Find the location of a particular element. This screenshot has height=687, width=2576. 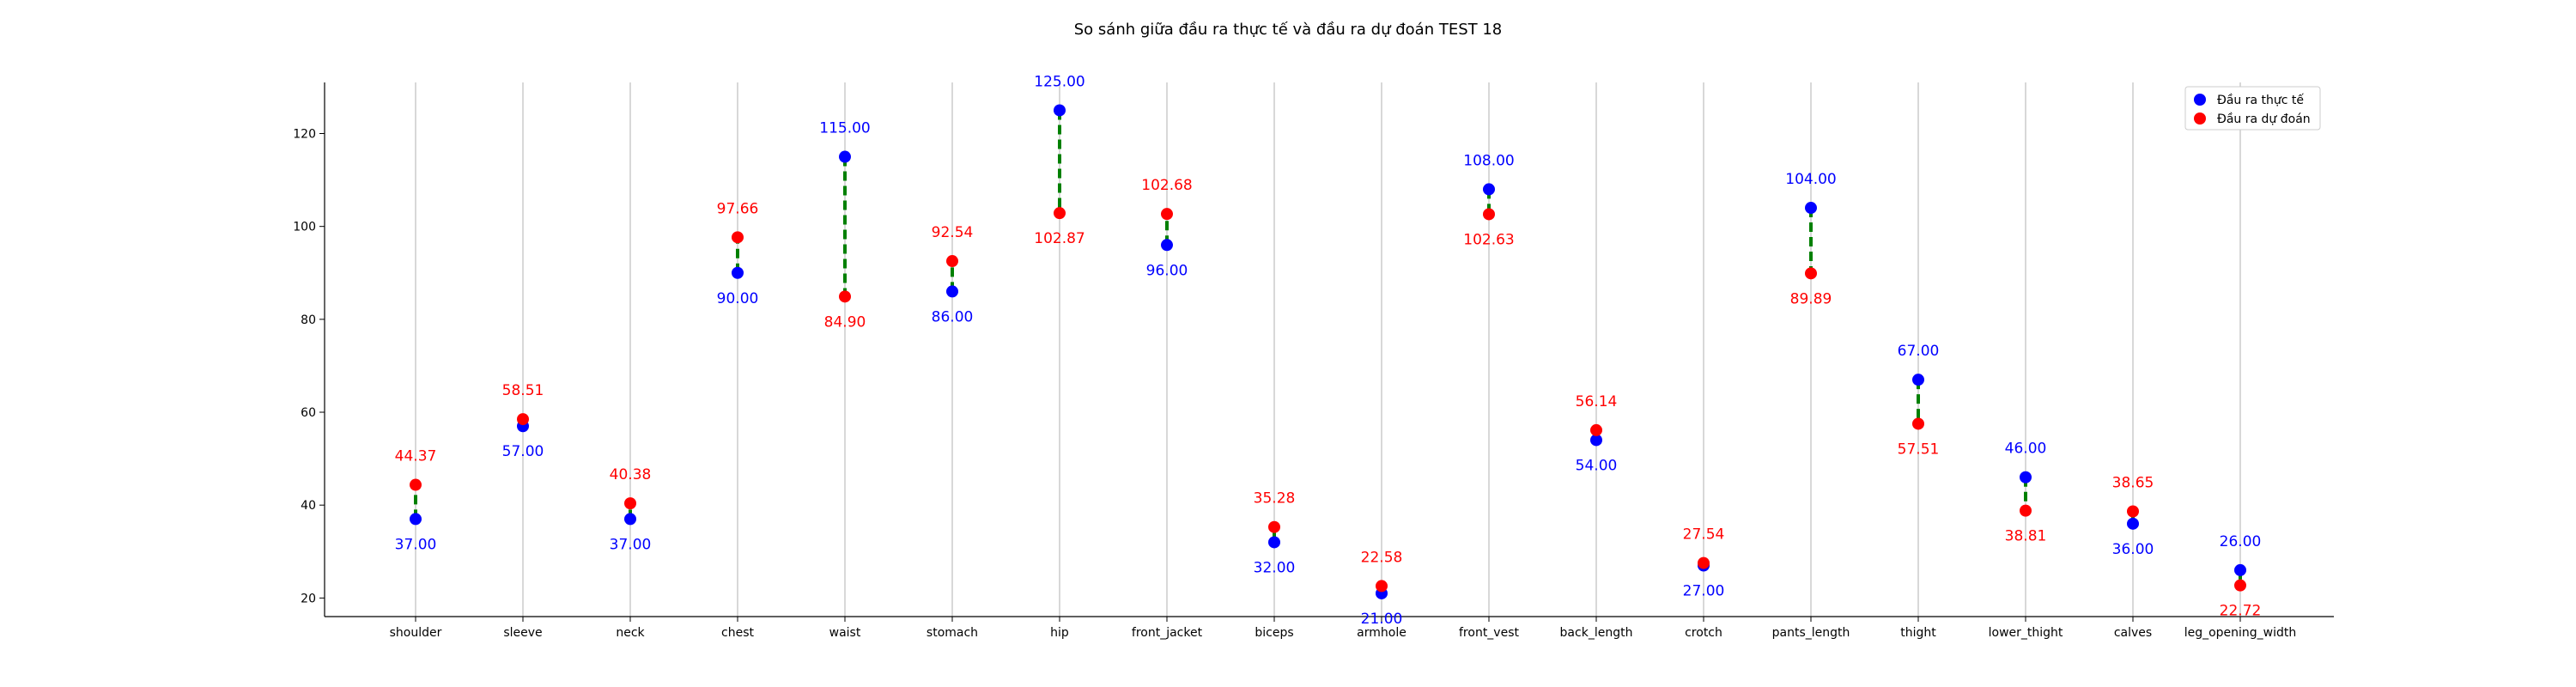

predicted-value-label: 92.54 is located at coordinates (953, 232).